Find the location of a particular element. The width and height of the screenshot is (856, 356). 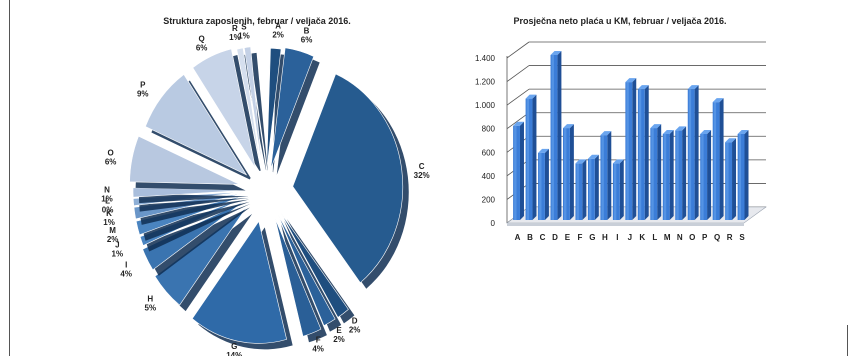

bar-y-axis-ticks: 0 200 400 600 800 1.000 1.200 1.400 is located at coordinates (485, 141).